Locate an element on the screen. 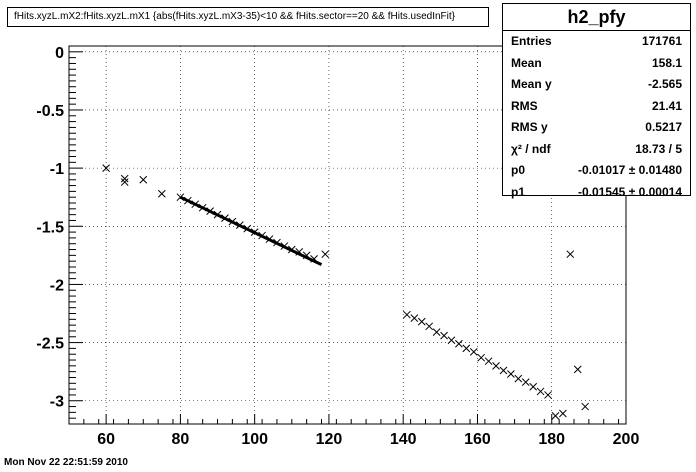 The width and height of the screenshot is (696, 472). x-tick-label: 140 is located at coordinates (403, 439).